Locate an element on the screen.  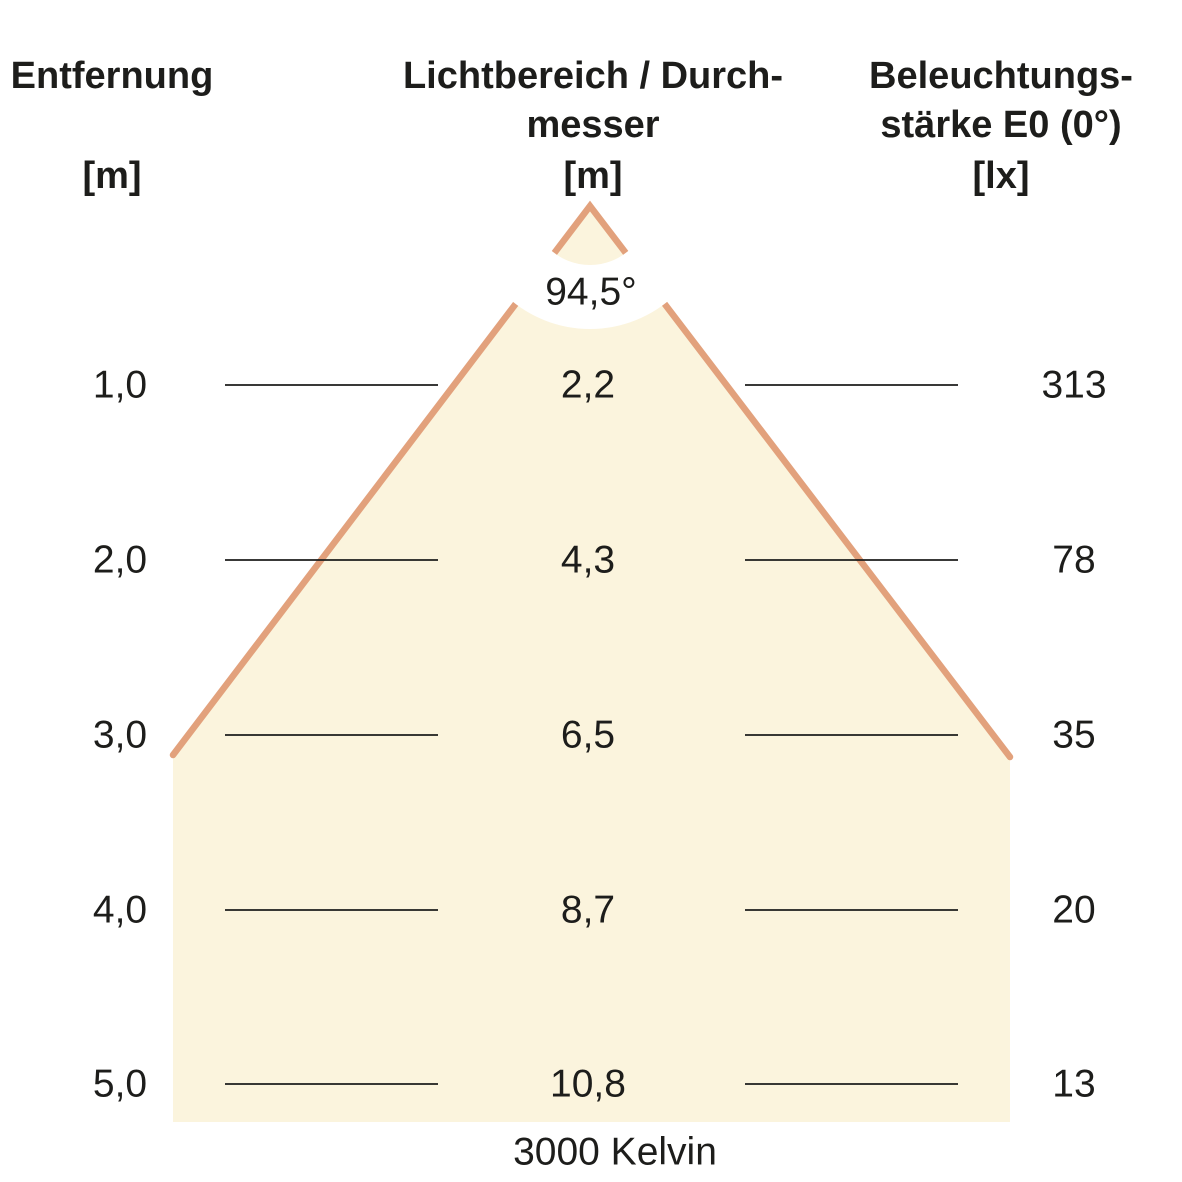
header-distance-title: Entfernung is located at coordinates (112, 76).